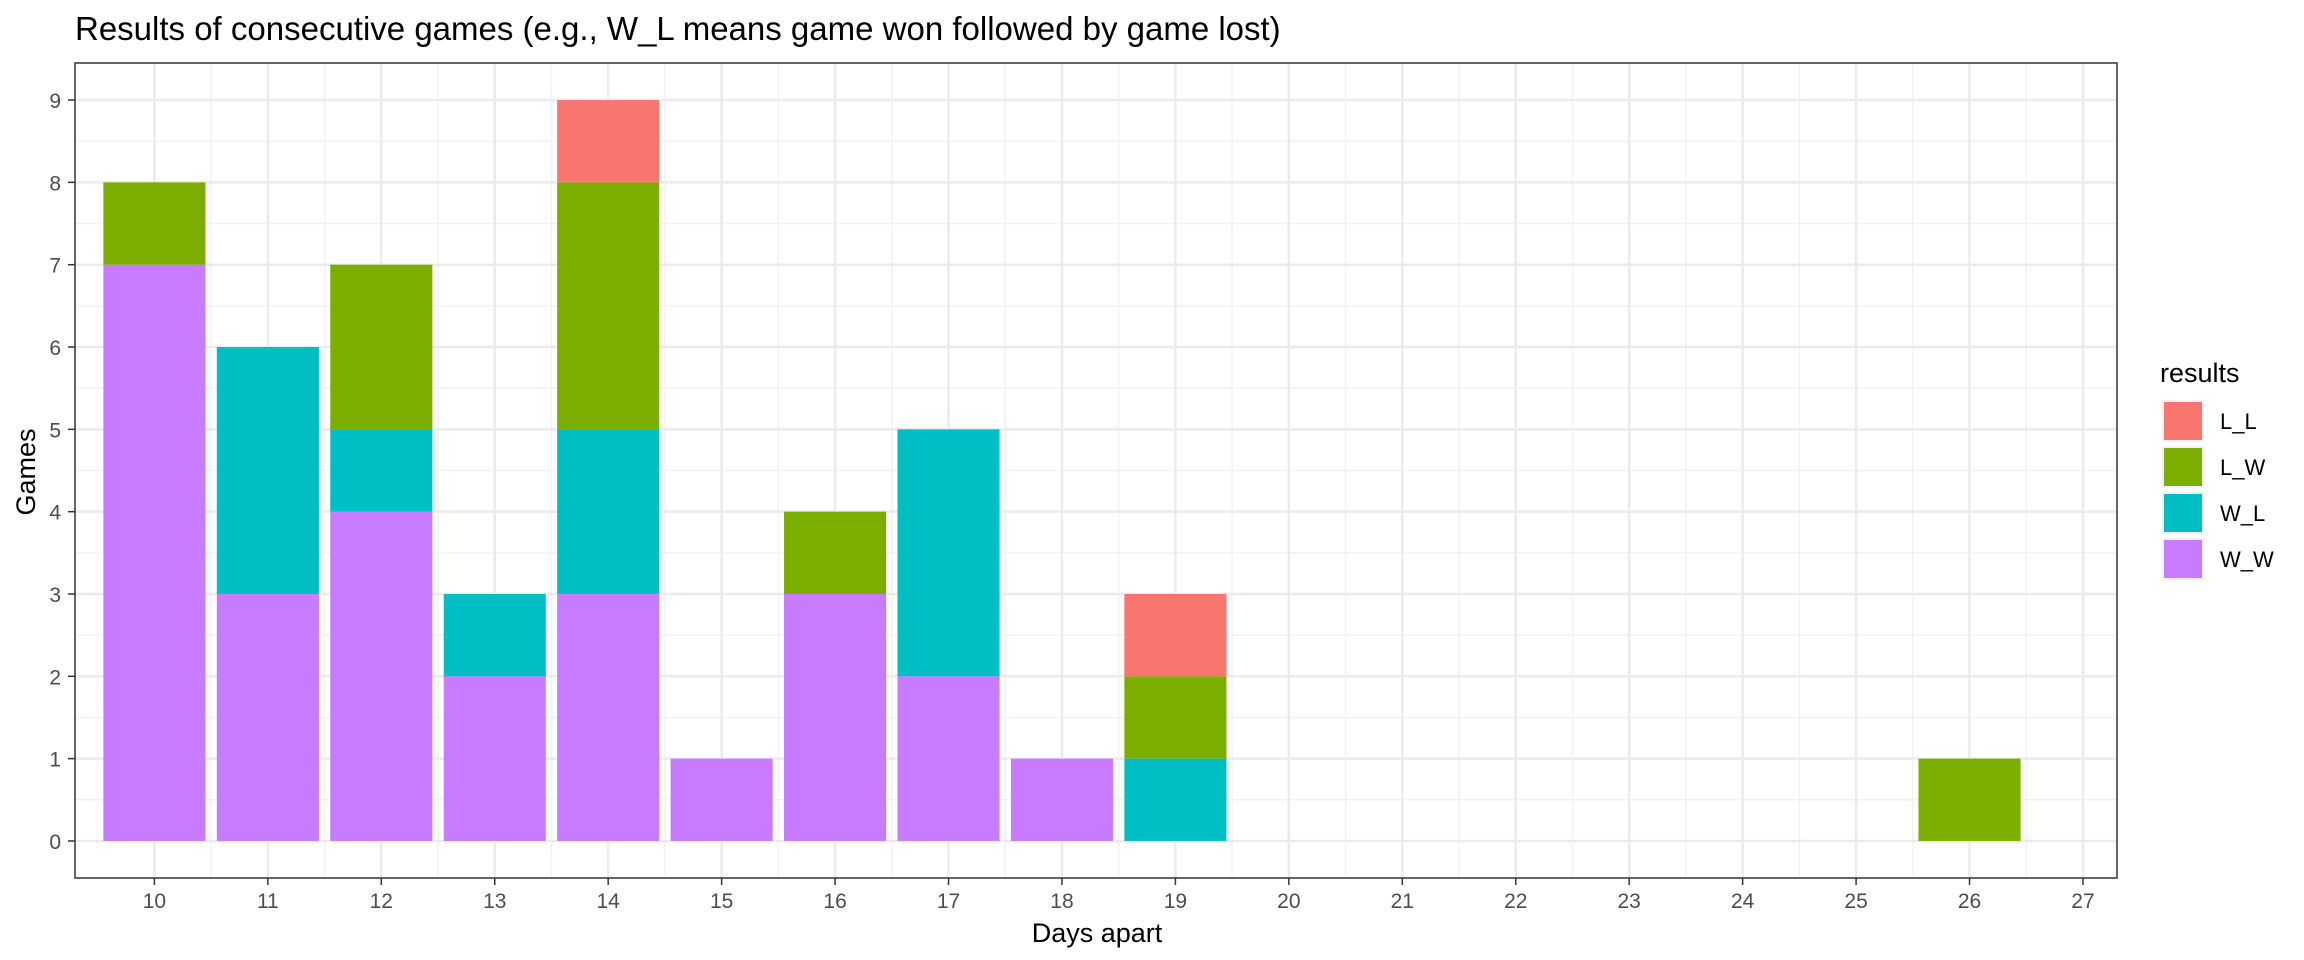 The width and height of the screenshot is (2304, 960). Describe the element at coordinates (2183, 467) in the screenshot. I see `legend-swatch-l-w` at that location.